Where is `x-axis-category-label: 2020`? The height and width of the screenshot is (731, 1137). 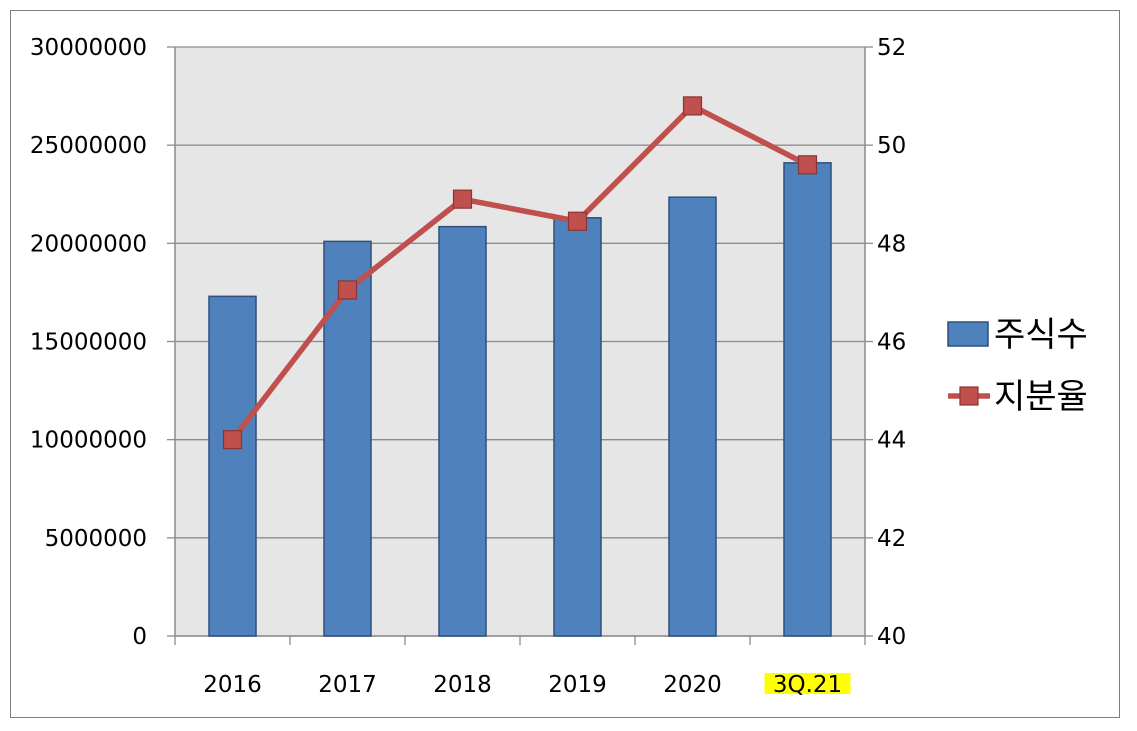 x-axis-category-label: 2020 is located at coordinates (692, 685).